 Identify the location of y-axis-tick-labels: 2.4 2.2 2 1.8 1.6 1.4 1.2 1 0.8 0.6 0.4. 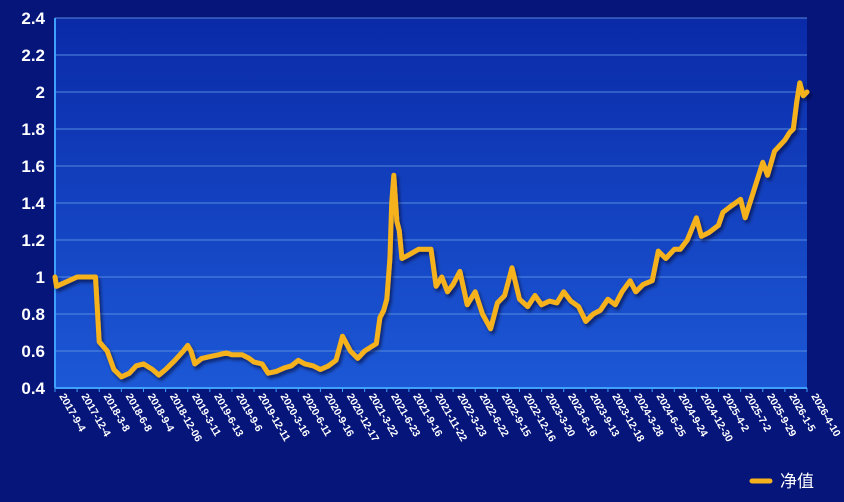
(33, 203).